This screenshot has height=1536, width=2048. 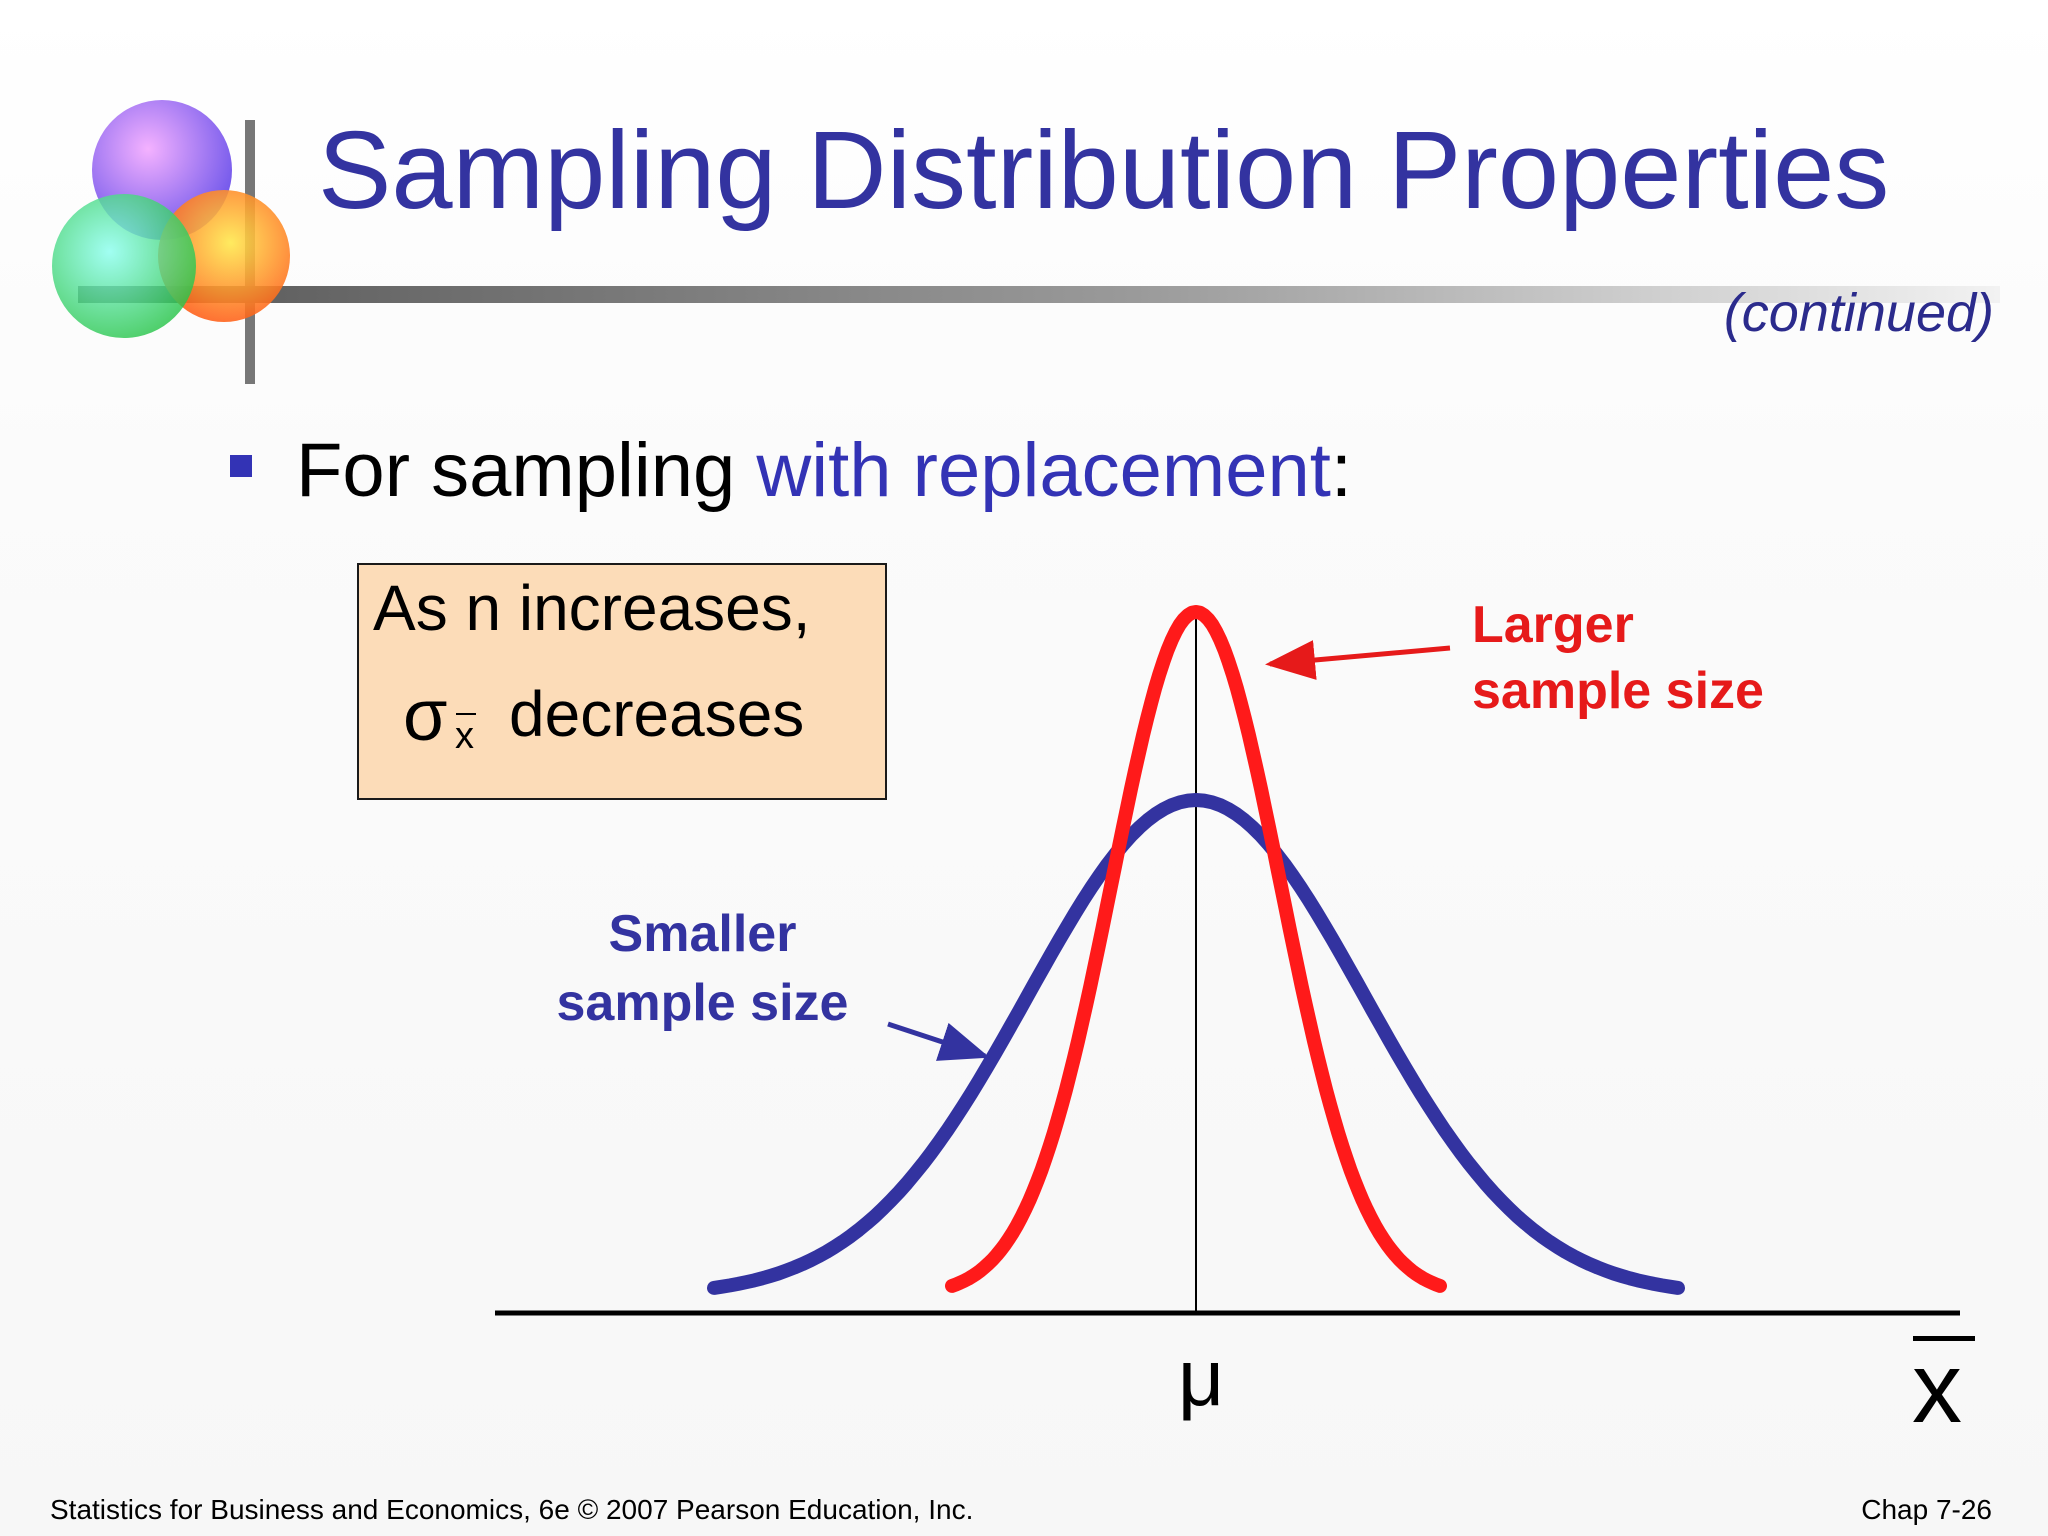 What do you see at coordinates (1358, 660) in the screenshot?
I see `larger-arrow-icon` at bounding box center [1358, 660].